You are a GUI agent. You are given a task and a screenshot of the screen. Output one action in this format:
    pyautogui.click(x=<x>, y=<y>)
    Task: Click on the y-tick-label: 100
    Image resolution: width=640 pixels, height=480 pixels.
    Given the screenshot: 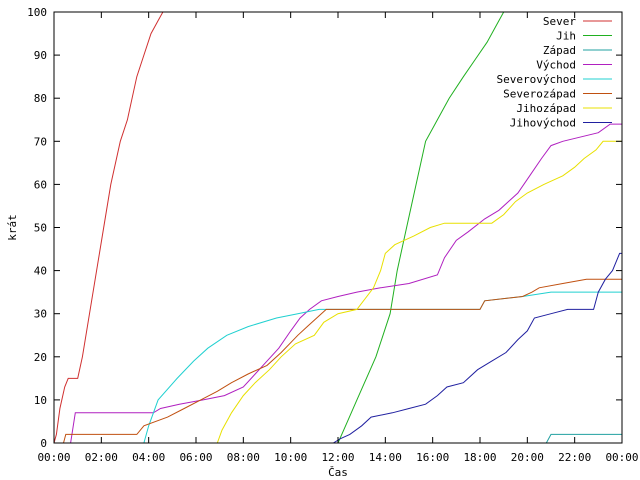 What is the action you would take?
    pyautogui.click(x=37, y=12)
    